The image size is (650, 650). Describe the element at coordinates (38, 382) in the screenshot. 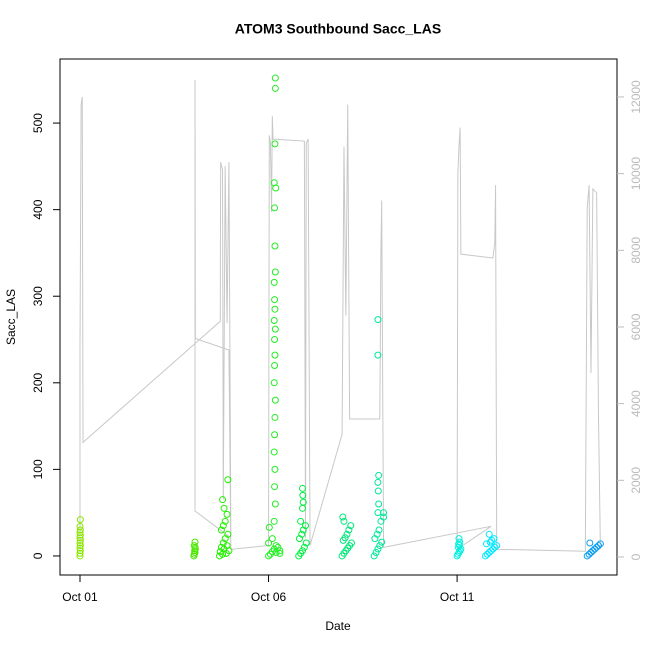

I see `y-tick-label: 200` at that location.